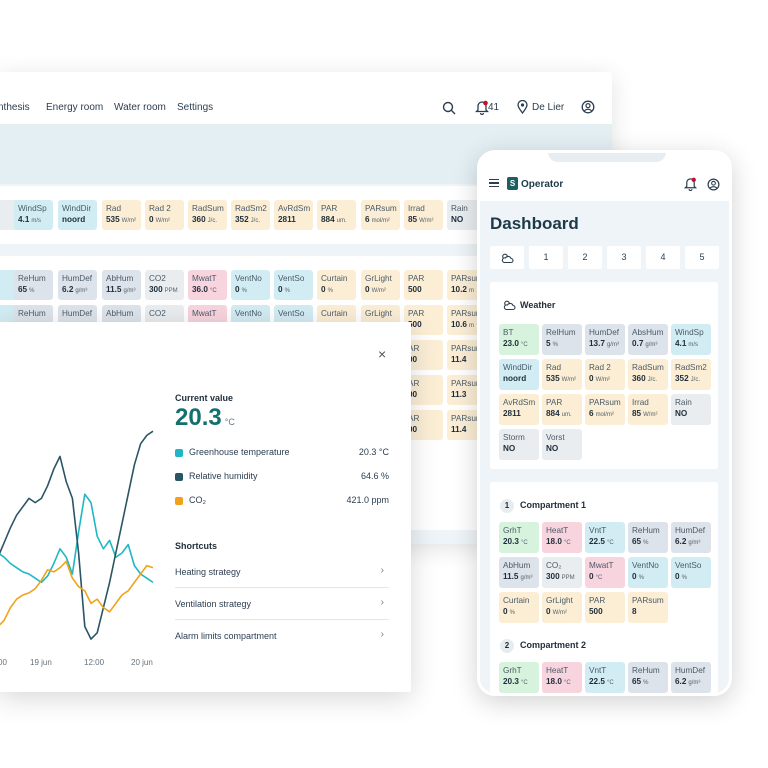 The width and height of the screenshot is (768, 768). Describe the element at coordinates (466, 325) in the screenshot. I see `sensor-value: 10.6 m` at that location.